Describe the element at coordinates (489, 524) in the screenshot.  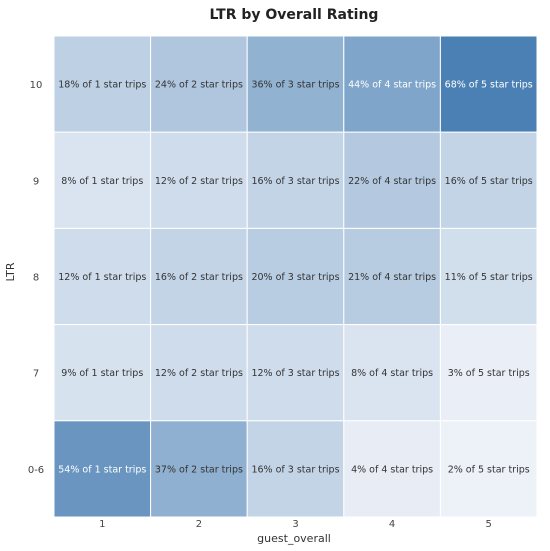
I see `x-tick-label: 5` at that location.